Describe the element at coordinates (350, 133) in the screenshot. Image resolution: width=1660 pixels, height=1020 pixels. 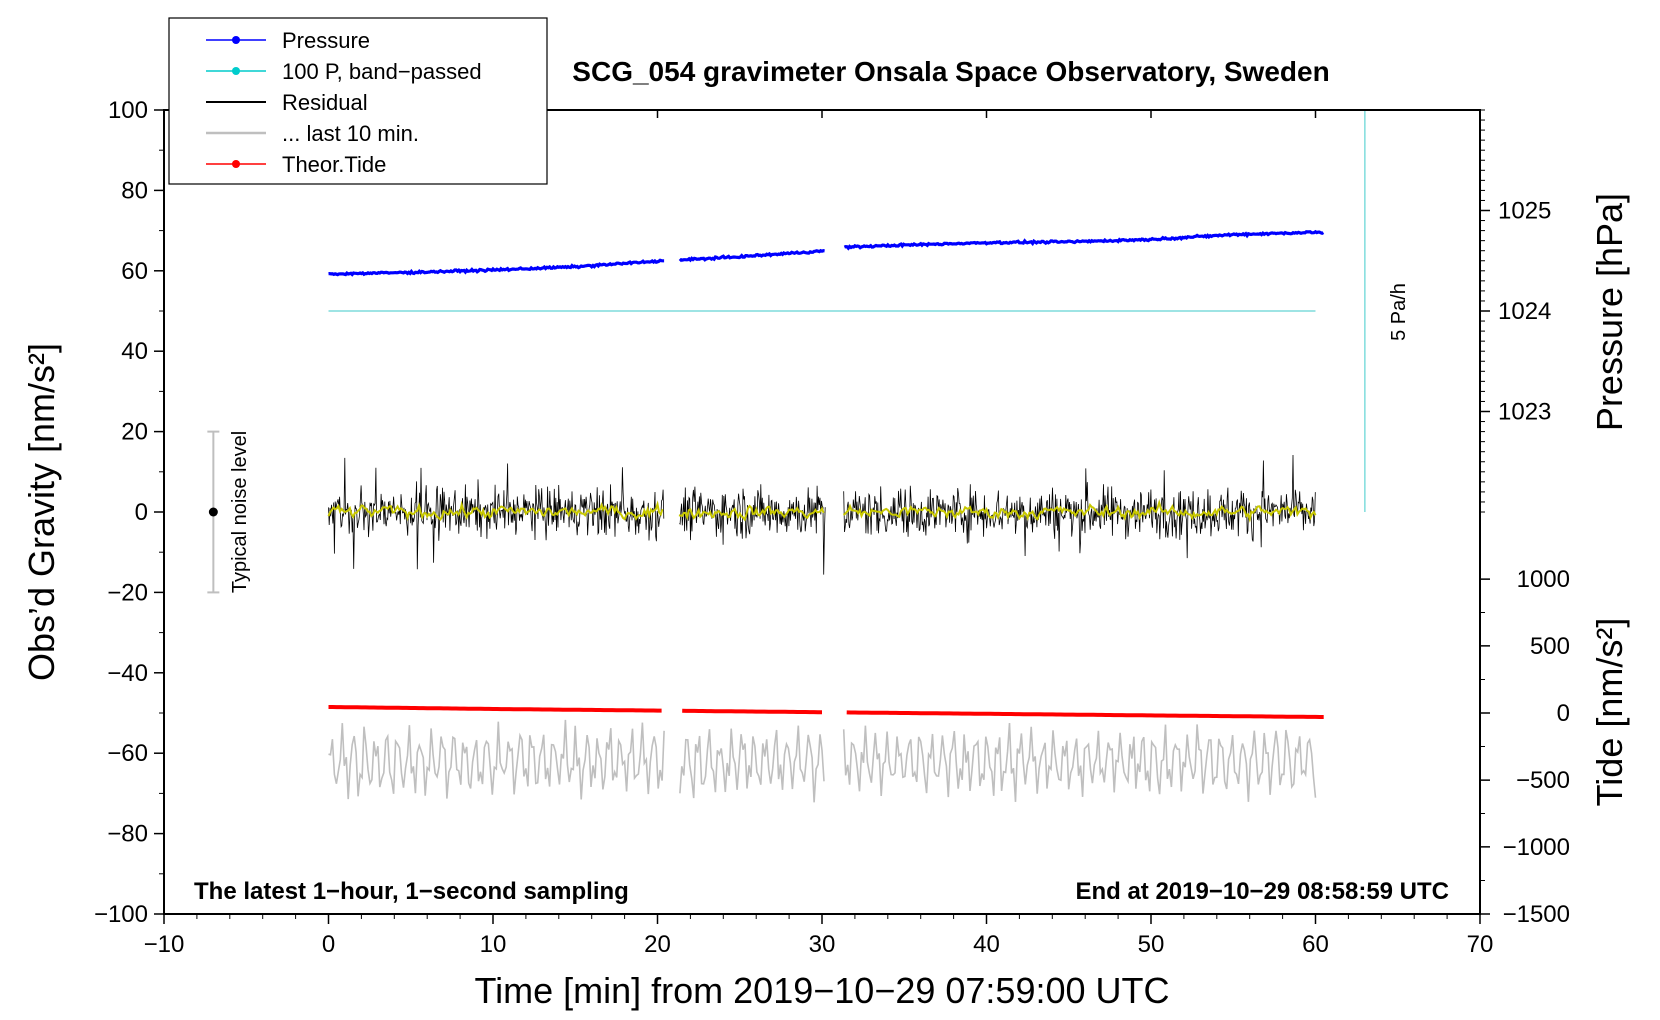
I see `legend-label-last-10-min: ... last 10 min.` at that location.